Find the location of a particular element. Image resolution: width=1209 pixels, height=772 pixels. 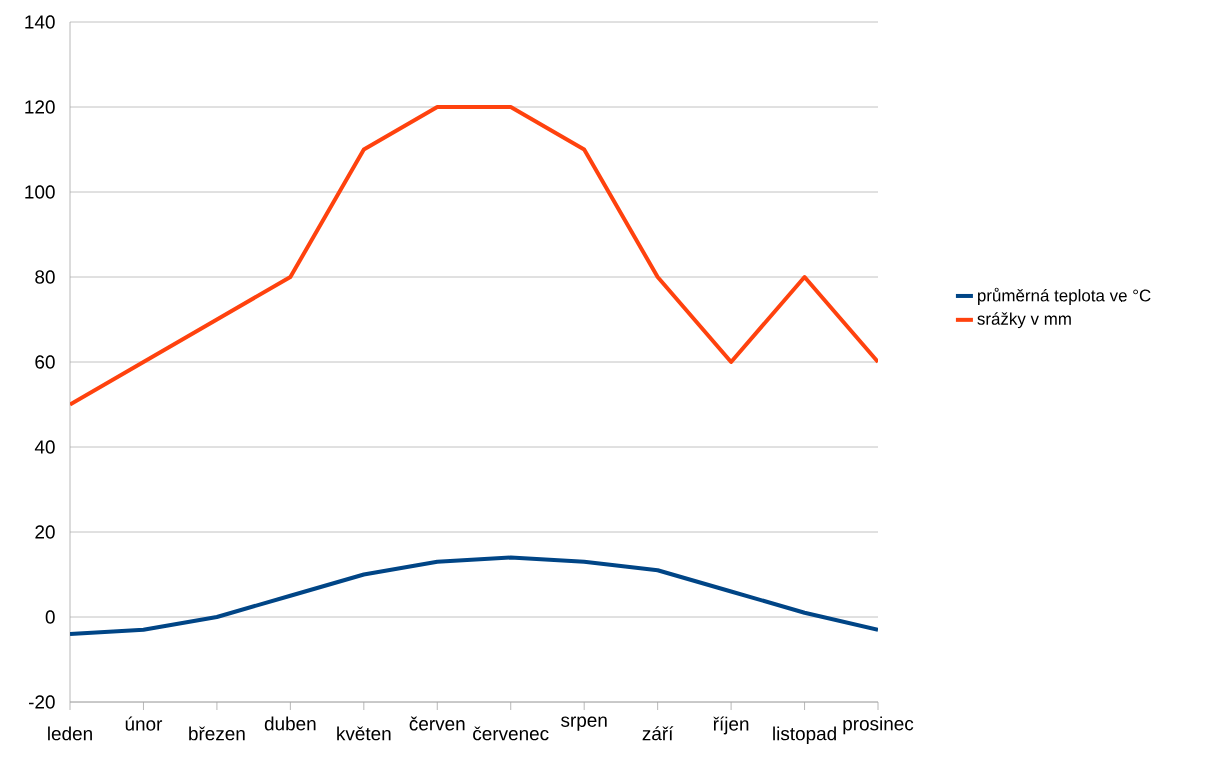

y-tick-label: 40 is located at coordinates (44, 447).